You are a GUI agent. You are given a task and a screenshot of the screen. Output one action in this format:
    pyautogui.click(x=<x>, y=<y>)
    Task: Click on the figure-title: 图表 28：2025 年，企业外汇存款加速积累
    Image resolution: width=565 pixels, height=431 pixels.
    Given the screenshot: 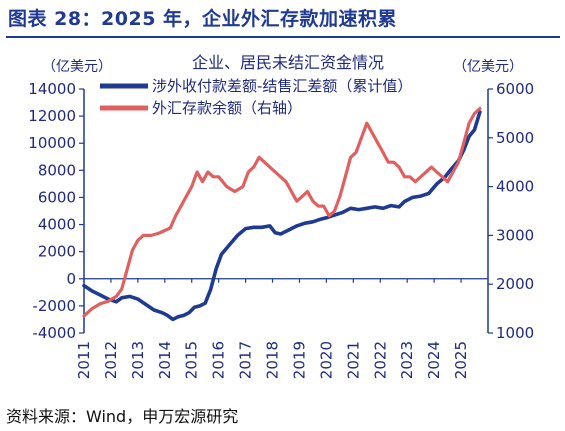 What is the action you would take?
    pyautogui.click(x=203, y=19)
    